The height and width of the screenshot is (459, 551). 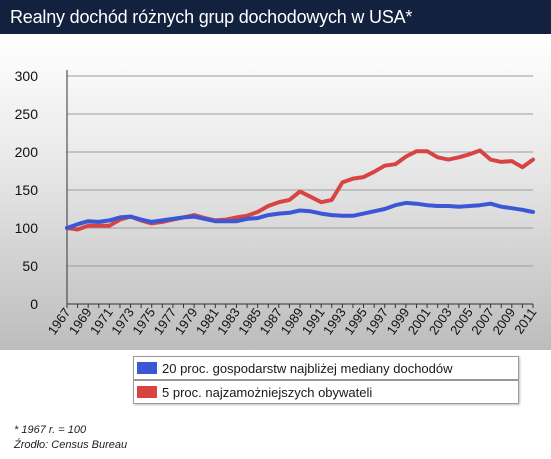 What do you see at coordinates (80, 321) in the screenshot?
I see `x-tick-label-1969: 1969` at bounding box center [80, 321].